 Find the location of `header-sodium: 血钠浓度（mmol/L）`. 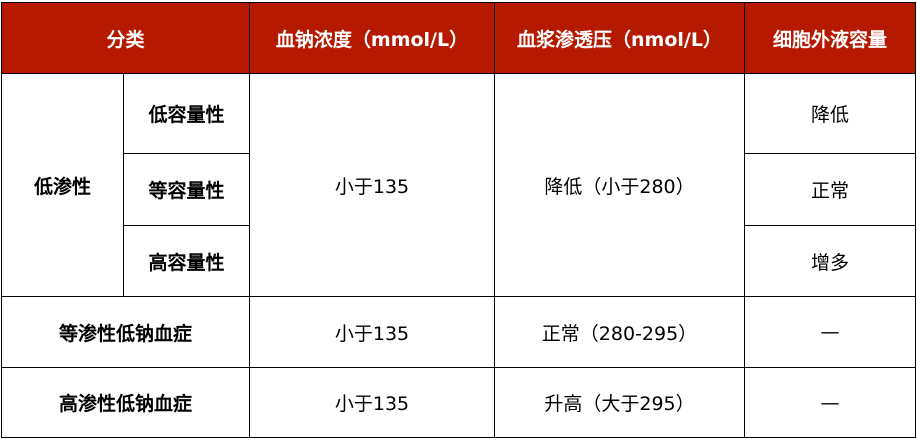

header-sodium: 血钠浓度（mmol/L） is located at coordinates (372, 38).